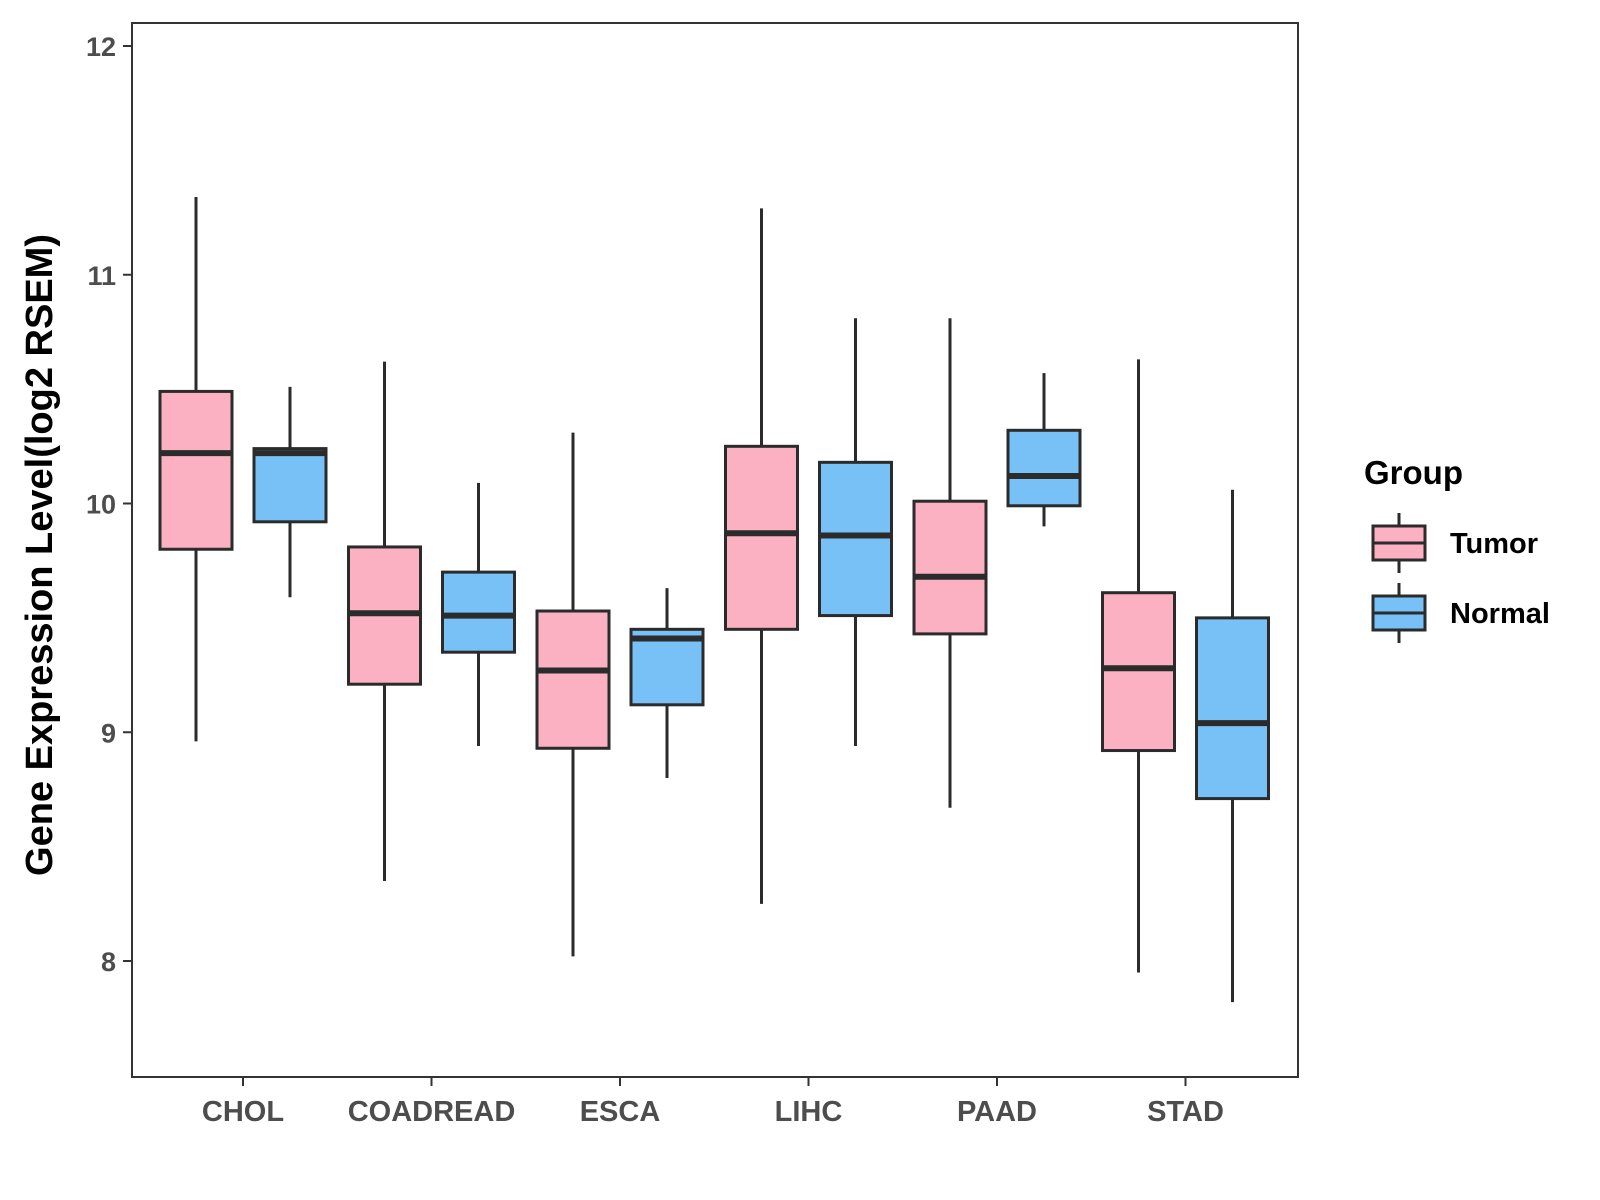 The width and height of the screenshot is (1600, 1200). Describe the element at coordinates (101, 47) in the screenshot. I see `y-tick-label: 12` at that location.